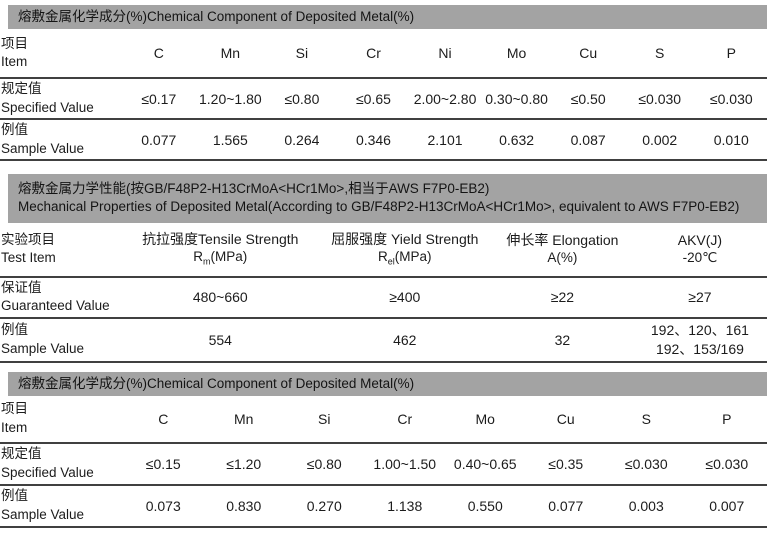 This screenshot has height=539, width=767. Describe the element at coordinates (62, 306) in the screenshot. I see `label-en: Guaranteed Value` at that location.